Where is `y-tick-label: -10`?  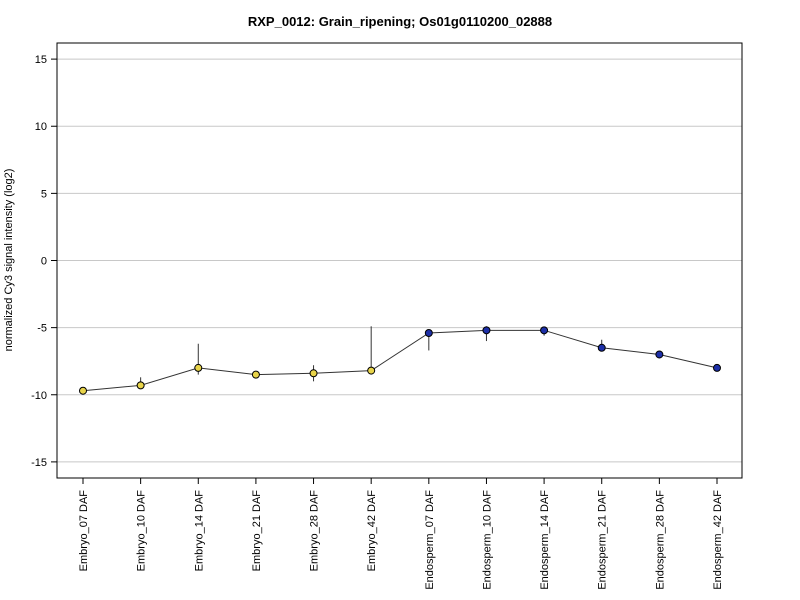 y-tick-label: -10 is located at coordinates (39, 396).